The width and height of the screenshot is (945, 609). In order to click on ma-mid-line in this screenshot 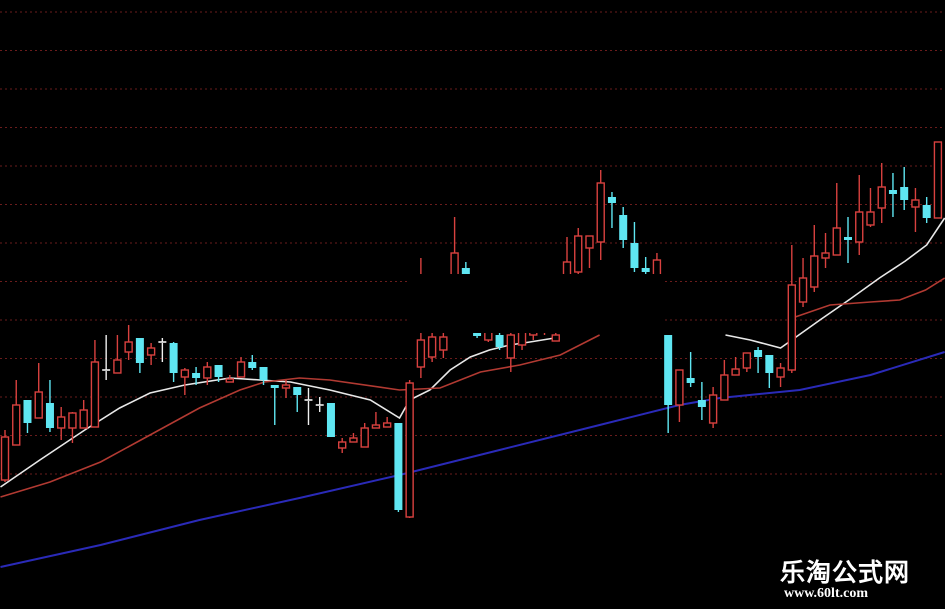, I will do `click(869, 297)`.